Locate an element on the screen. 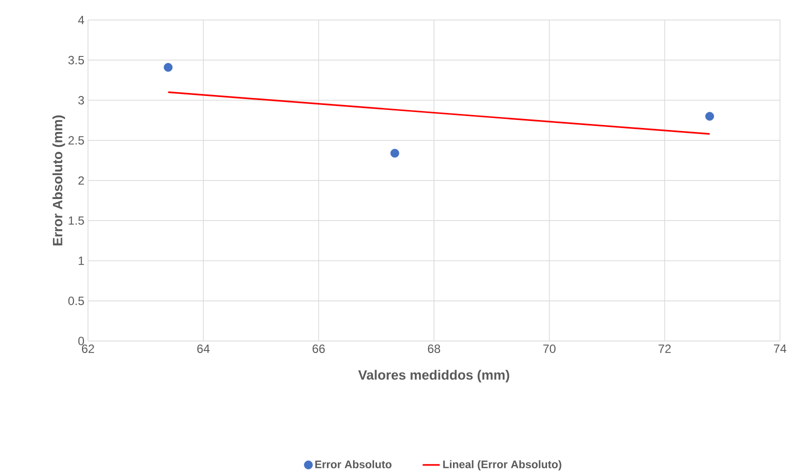 The image size is (795, 476). legend-label: Error Absoluto is located at coordinates (353, 464).